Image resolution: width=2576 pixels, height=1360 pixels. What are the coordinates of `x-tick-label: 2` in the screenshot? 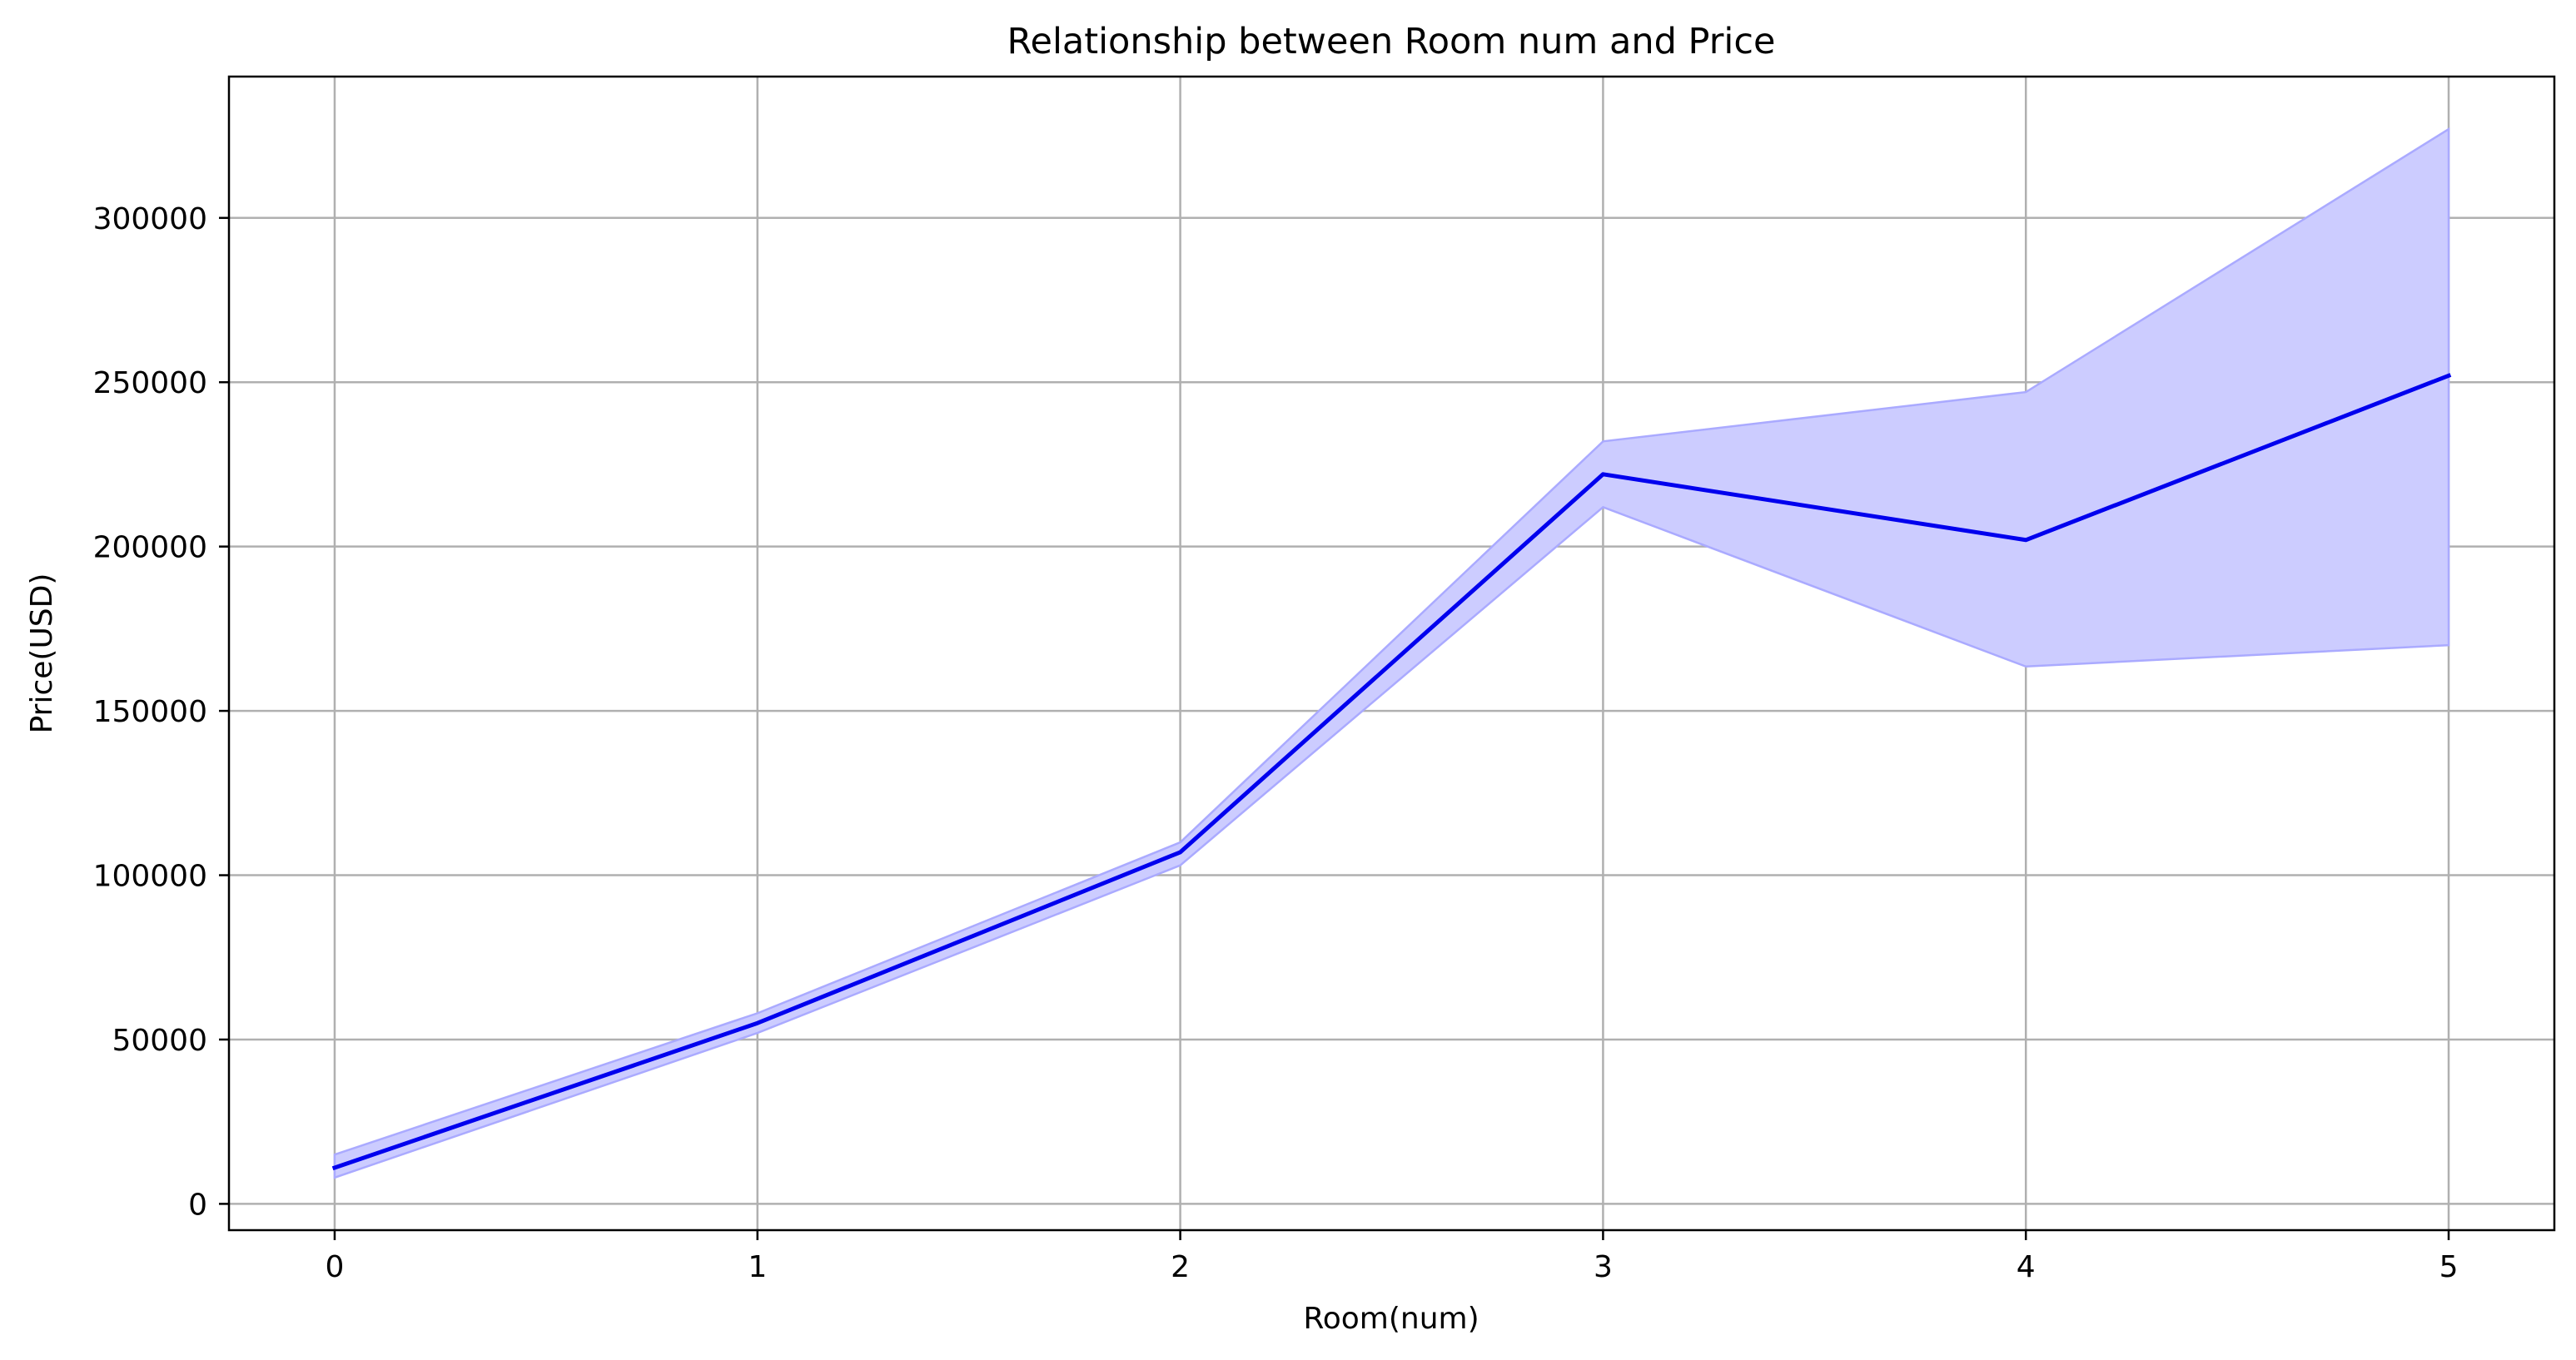 It's located at (1180, 1267).